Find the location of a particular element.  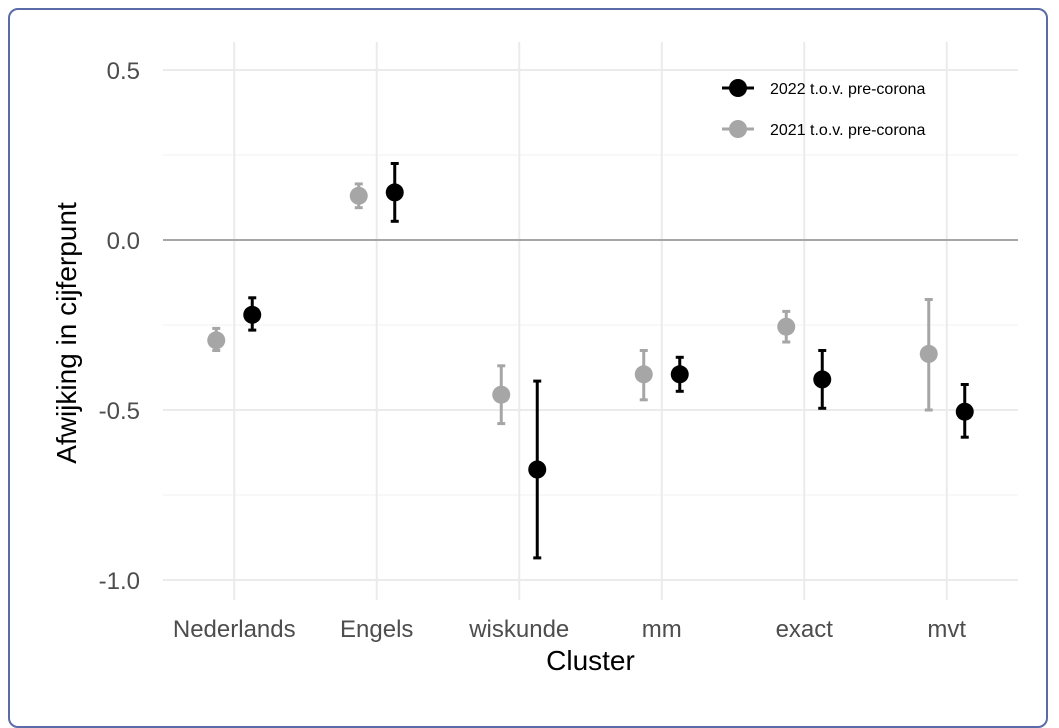

point-2021-exact is located at coordinates (786, 326).